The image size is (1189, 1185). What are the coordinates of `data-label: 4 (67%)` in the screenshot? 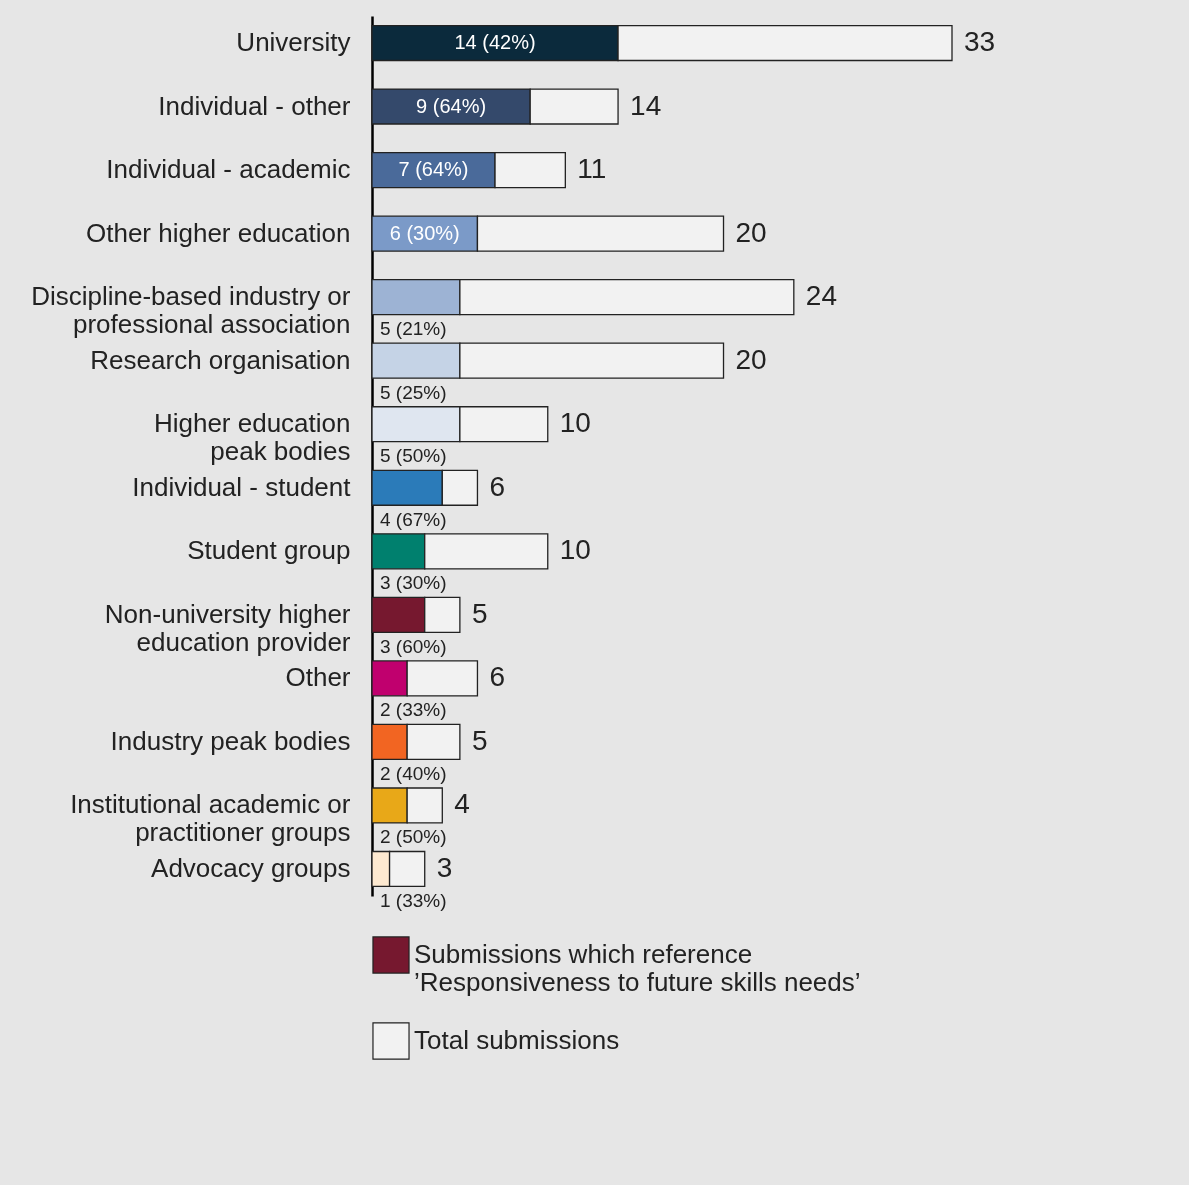 It's located at (413, 519).